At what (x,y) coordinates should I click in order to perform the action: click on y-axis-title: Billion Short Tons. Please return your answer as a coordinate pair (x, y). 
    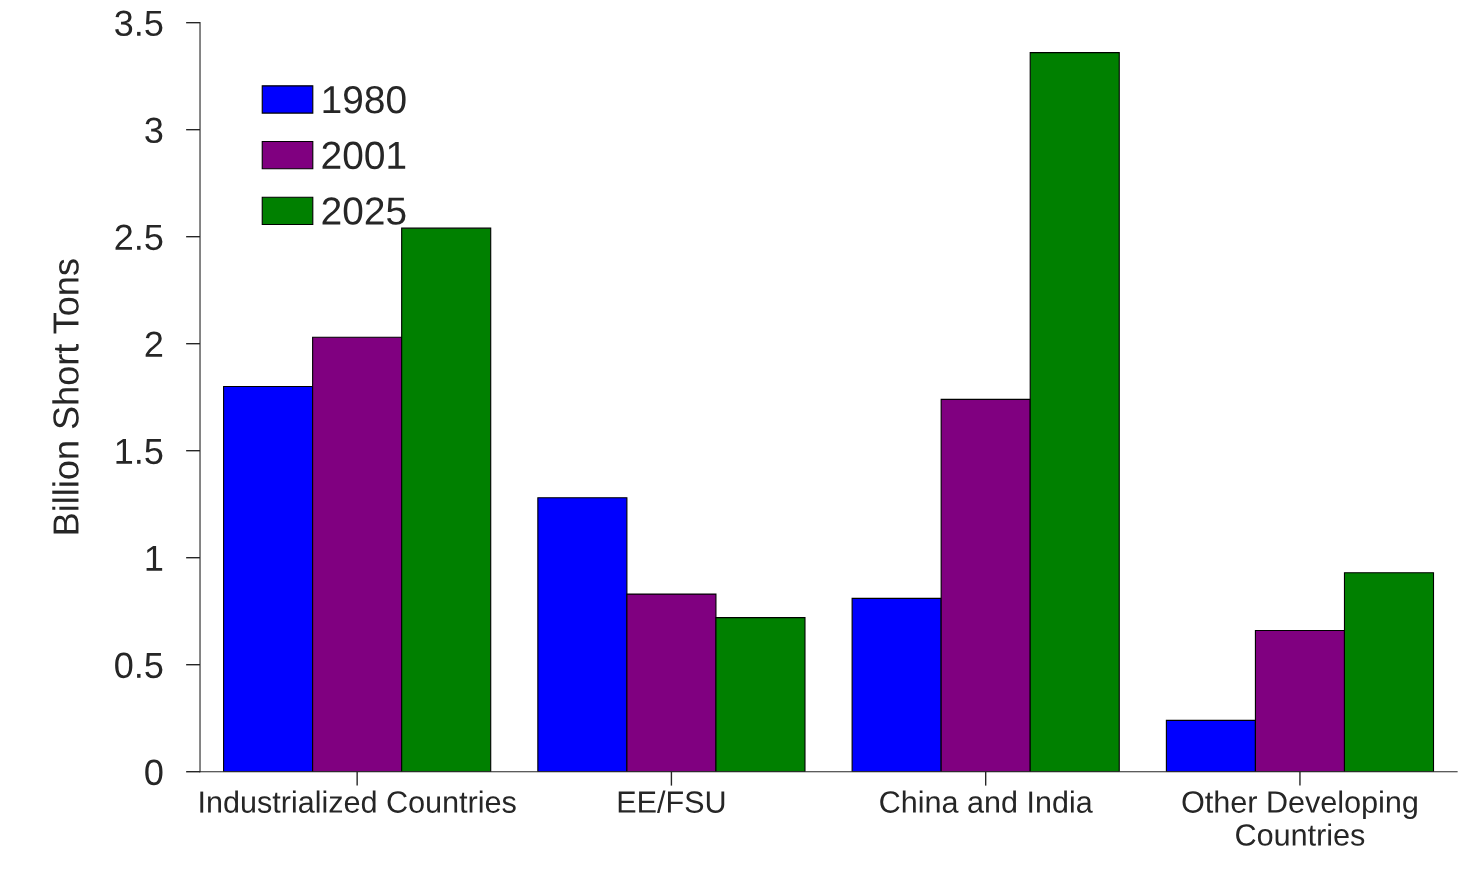
    Looking at the image, I should click on (65, 396).